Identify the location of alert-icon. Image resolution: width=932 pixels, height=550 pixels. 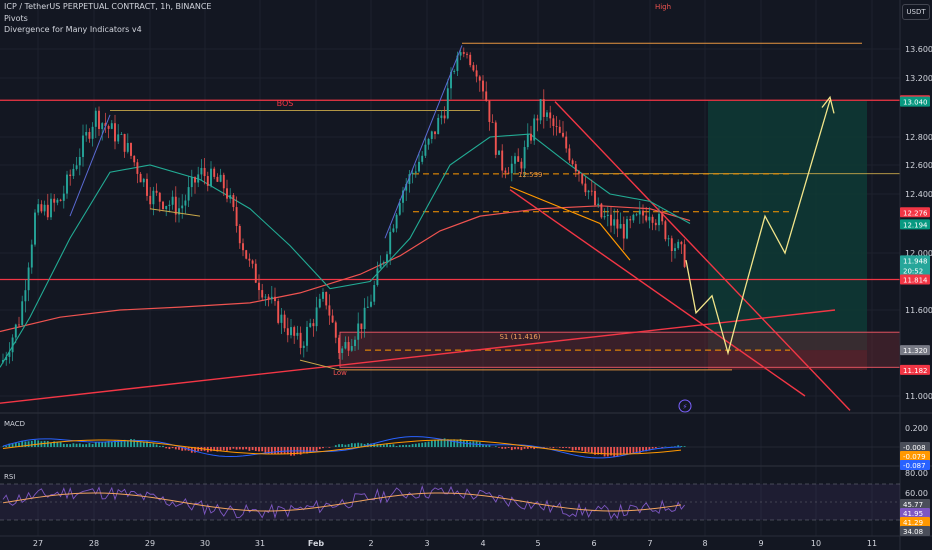
(685, 406).